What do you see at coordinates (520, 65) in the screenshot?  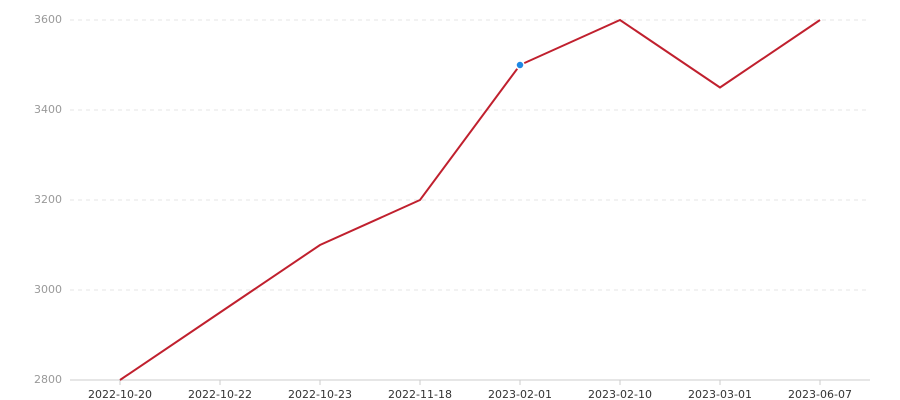 I see `highlight-point` at bounding box center [520, 65].